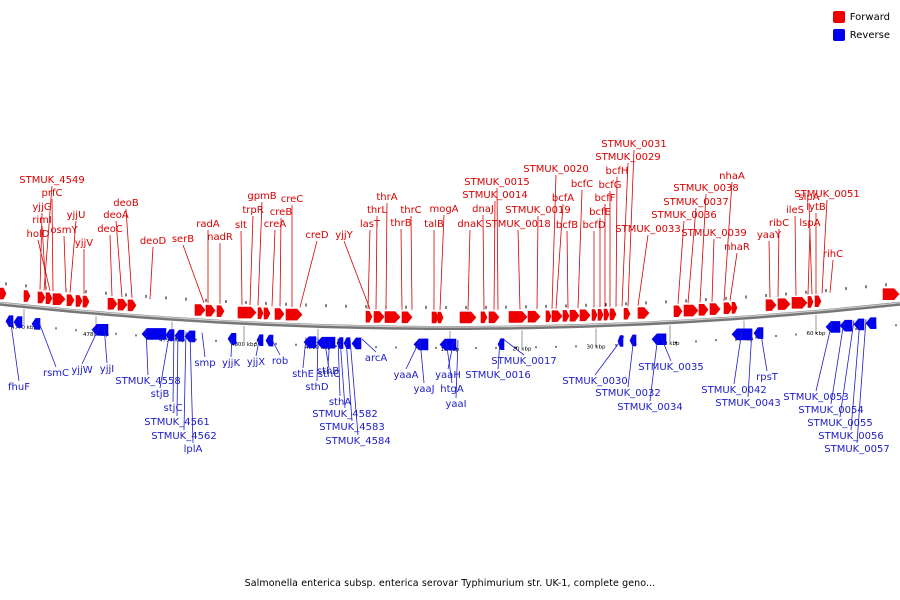  Describe the element at coordinates (523, 361) in the screenshot. I see `gene-label: STMUK_0017` at that location.